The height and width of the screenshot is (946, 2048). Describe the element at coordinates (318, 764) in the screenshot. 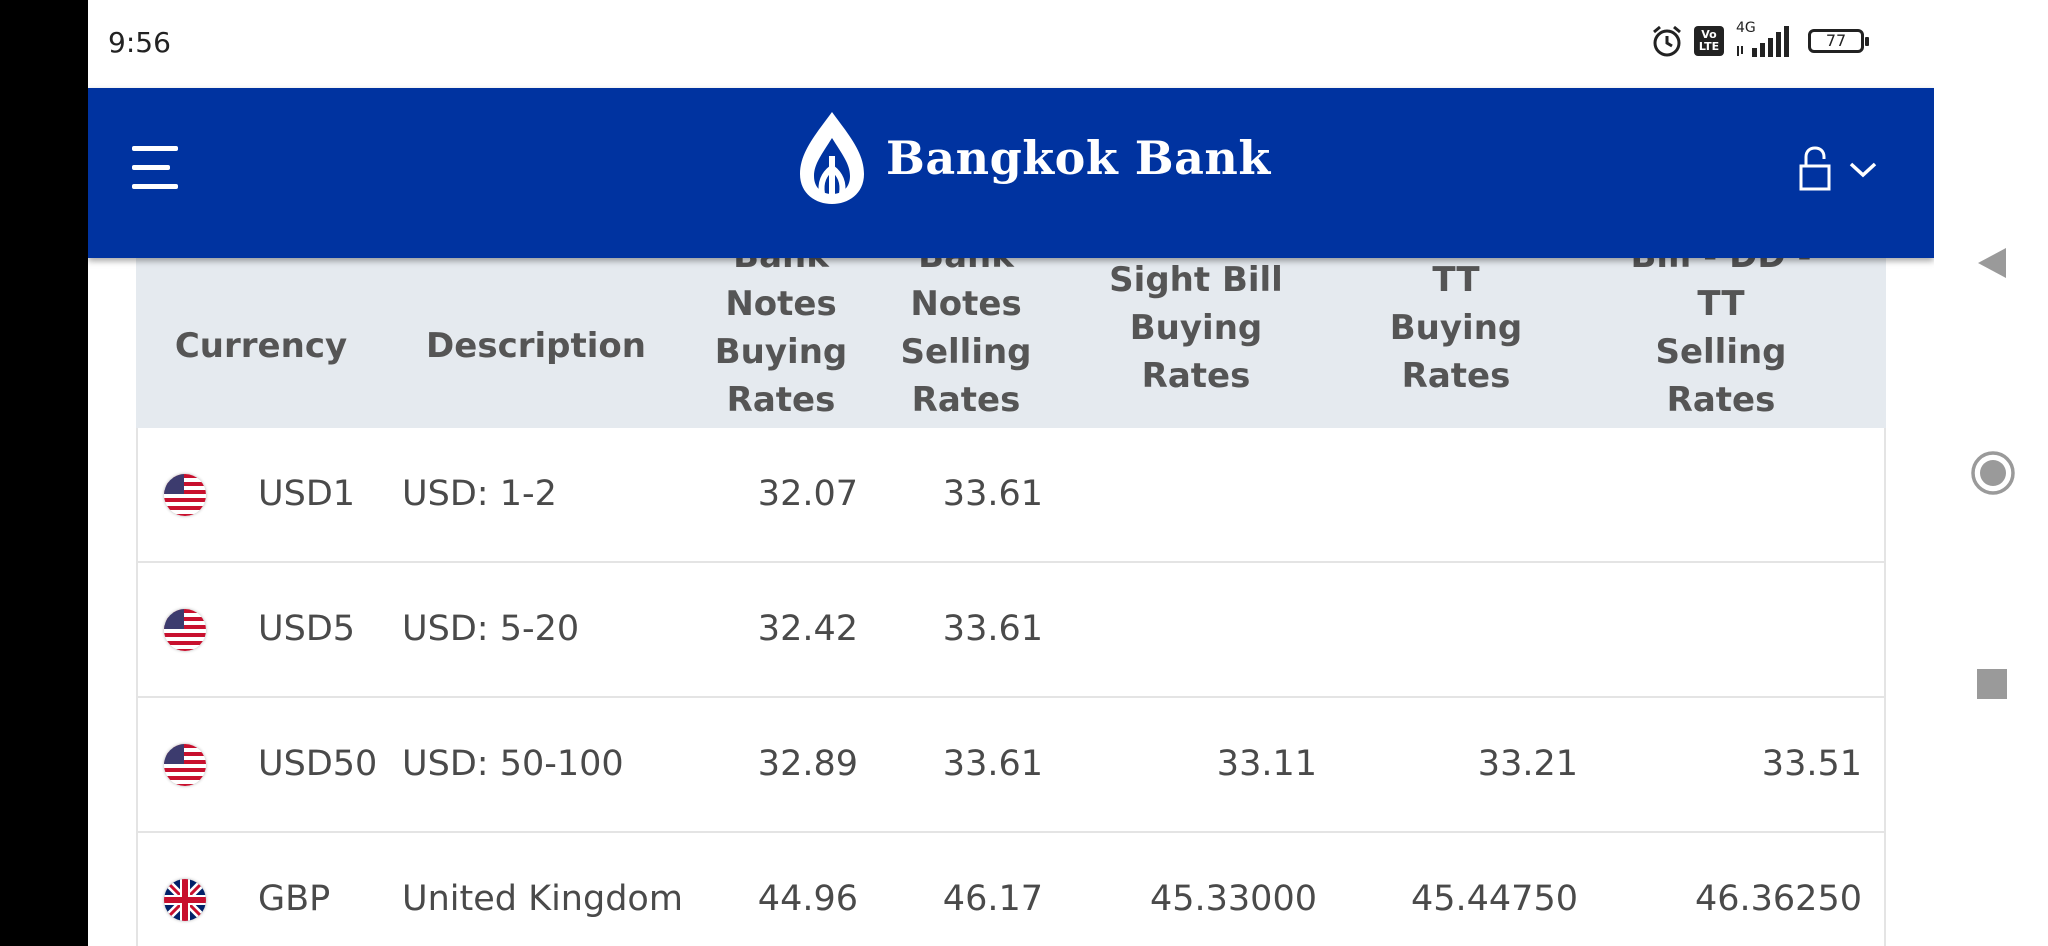

I see `currency-code: USD50` at that location.